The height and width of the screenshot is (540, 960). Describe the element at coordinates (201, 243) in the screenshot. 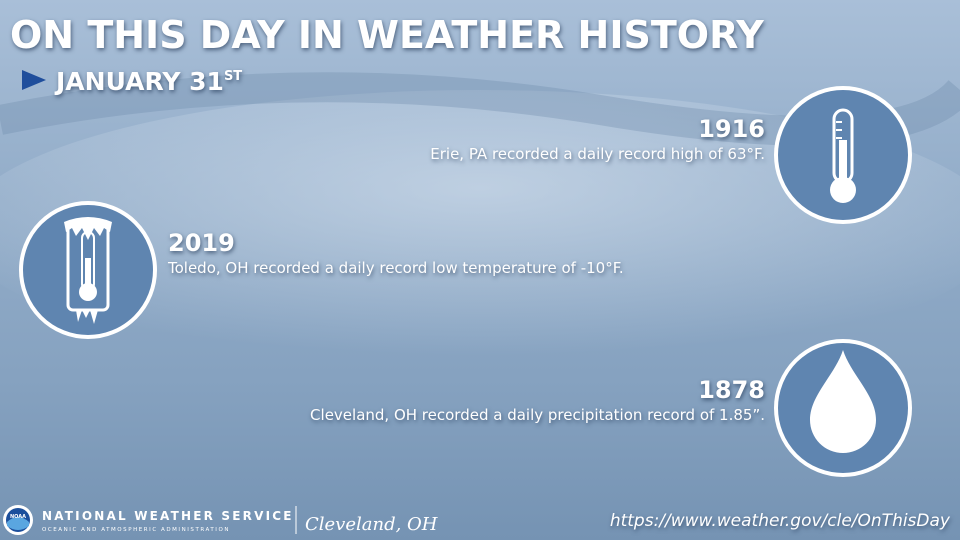

I see `event-year: 2019` at that location.